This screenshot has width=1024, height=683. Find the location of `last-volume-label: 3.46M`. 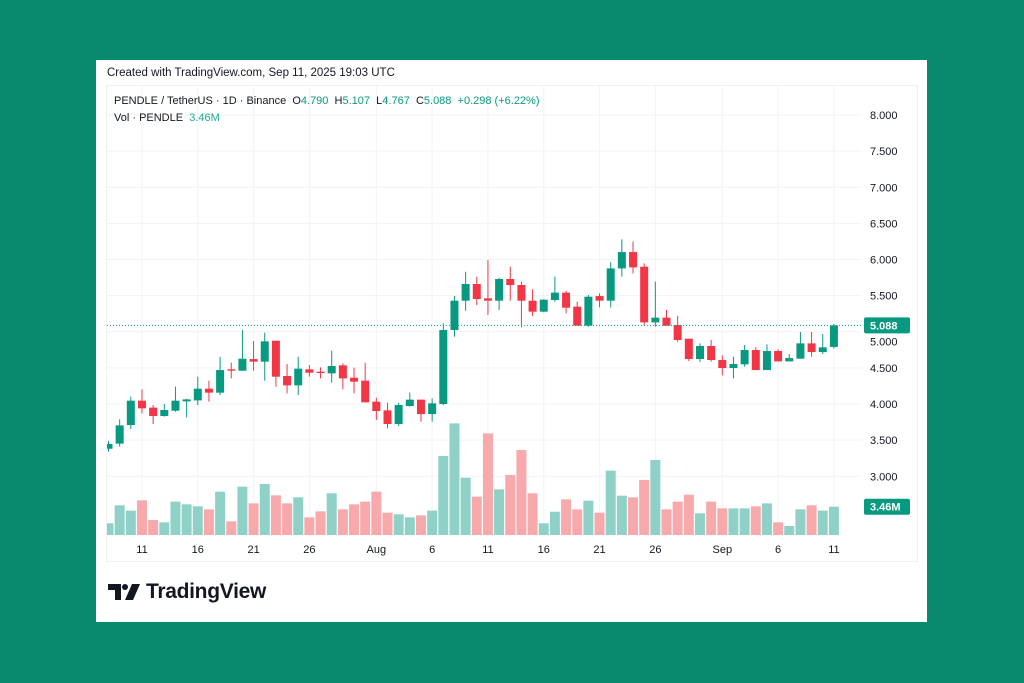

last-volume-label: 3.46M is located at coordinates (885, 508).